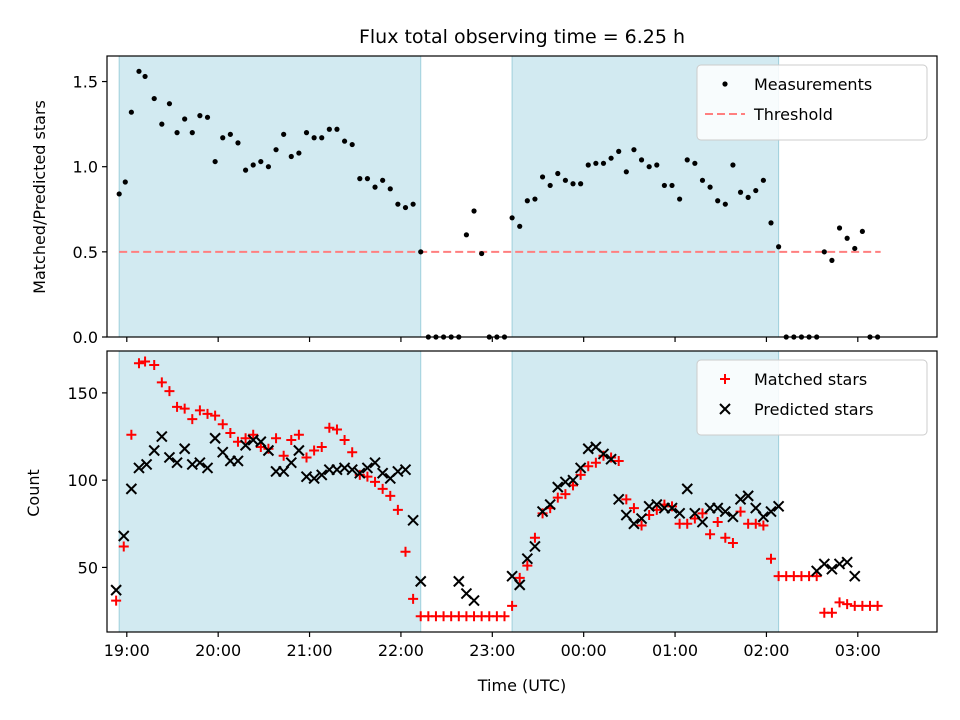 This screenshot has height=720, width=960. What do you see at coordinates (88, 567) in the screenshot?
I see `bottom-y-tick-label-0: 50` at bounding box center [88, 567].